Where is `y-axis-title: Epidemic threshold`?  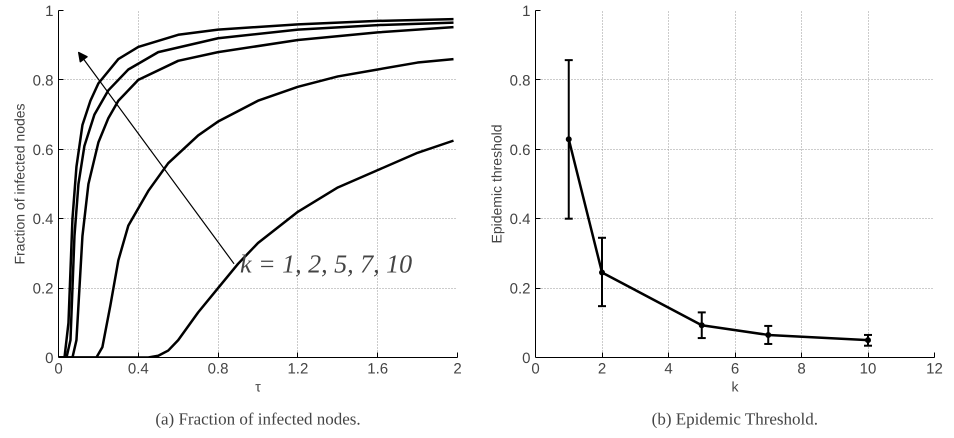
y-axis-title: Epidemic threshold is located at coordinates (496, 184).